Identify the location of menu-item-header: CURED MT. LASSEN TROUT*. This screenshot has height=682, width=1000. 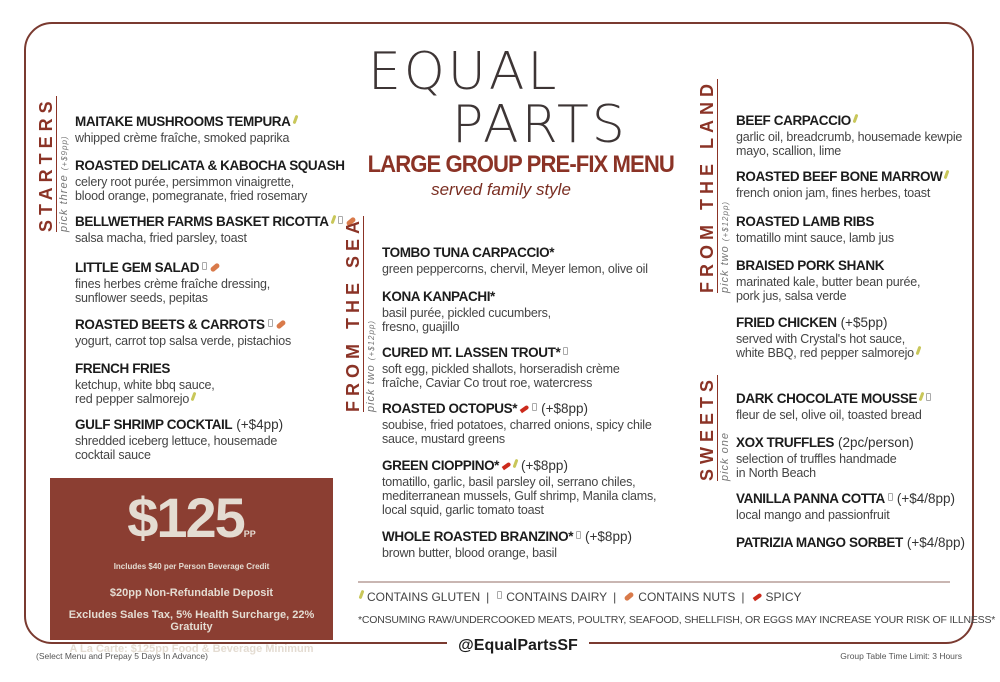
(501, 353).